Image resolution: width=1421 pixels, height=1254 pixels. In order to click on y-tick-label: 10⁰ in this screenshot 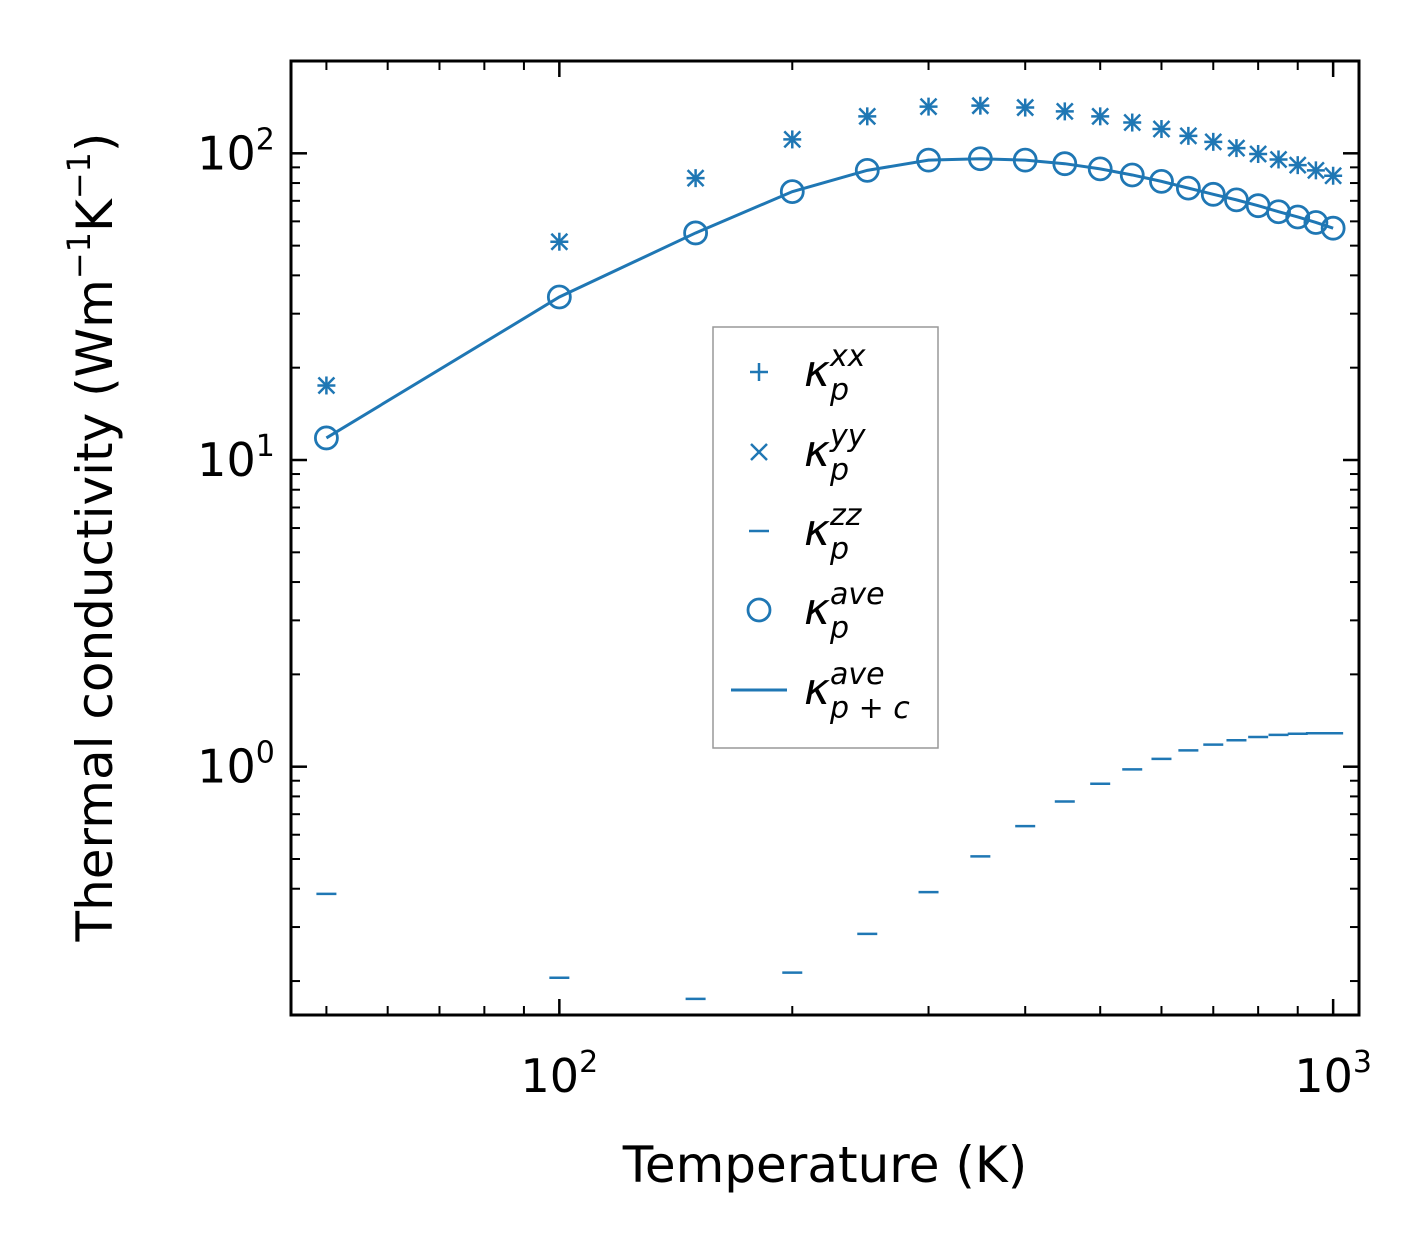, I will do `click(236, 765)`.